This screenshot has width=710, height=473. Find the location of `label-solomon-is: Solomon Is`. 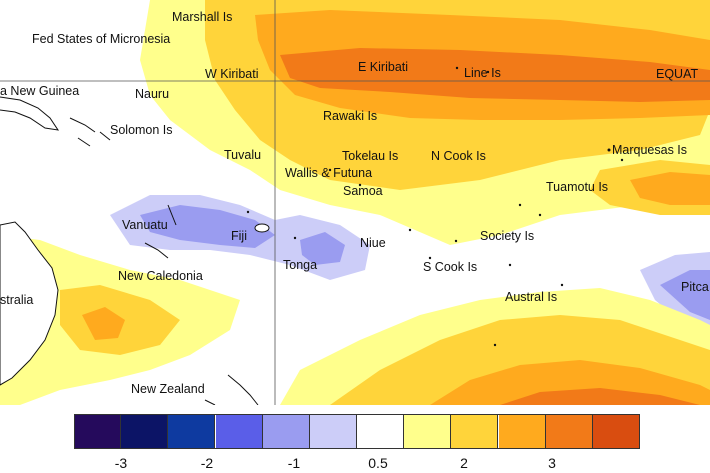

label-solomon-is: Solomon Is is located at coordinates (141, 130).